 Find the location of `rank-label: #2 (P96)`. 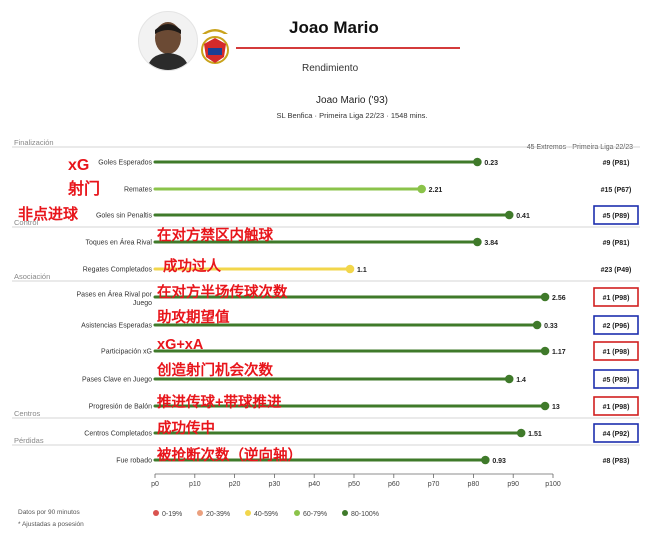

rank-label: #2 (P96) is located at coordinates (616, 326).